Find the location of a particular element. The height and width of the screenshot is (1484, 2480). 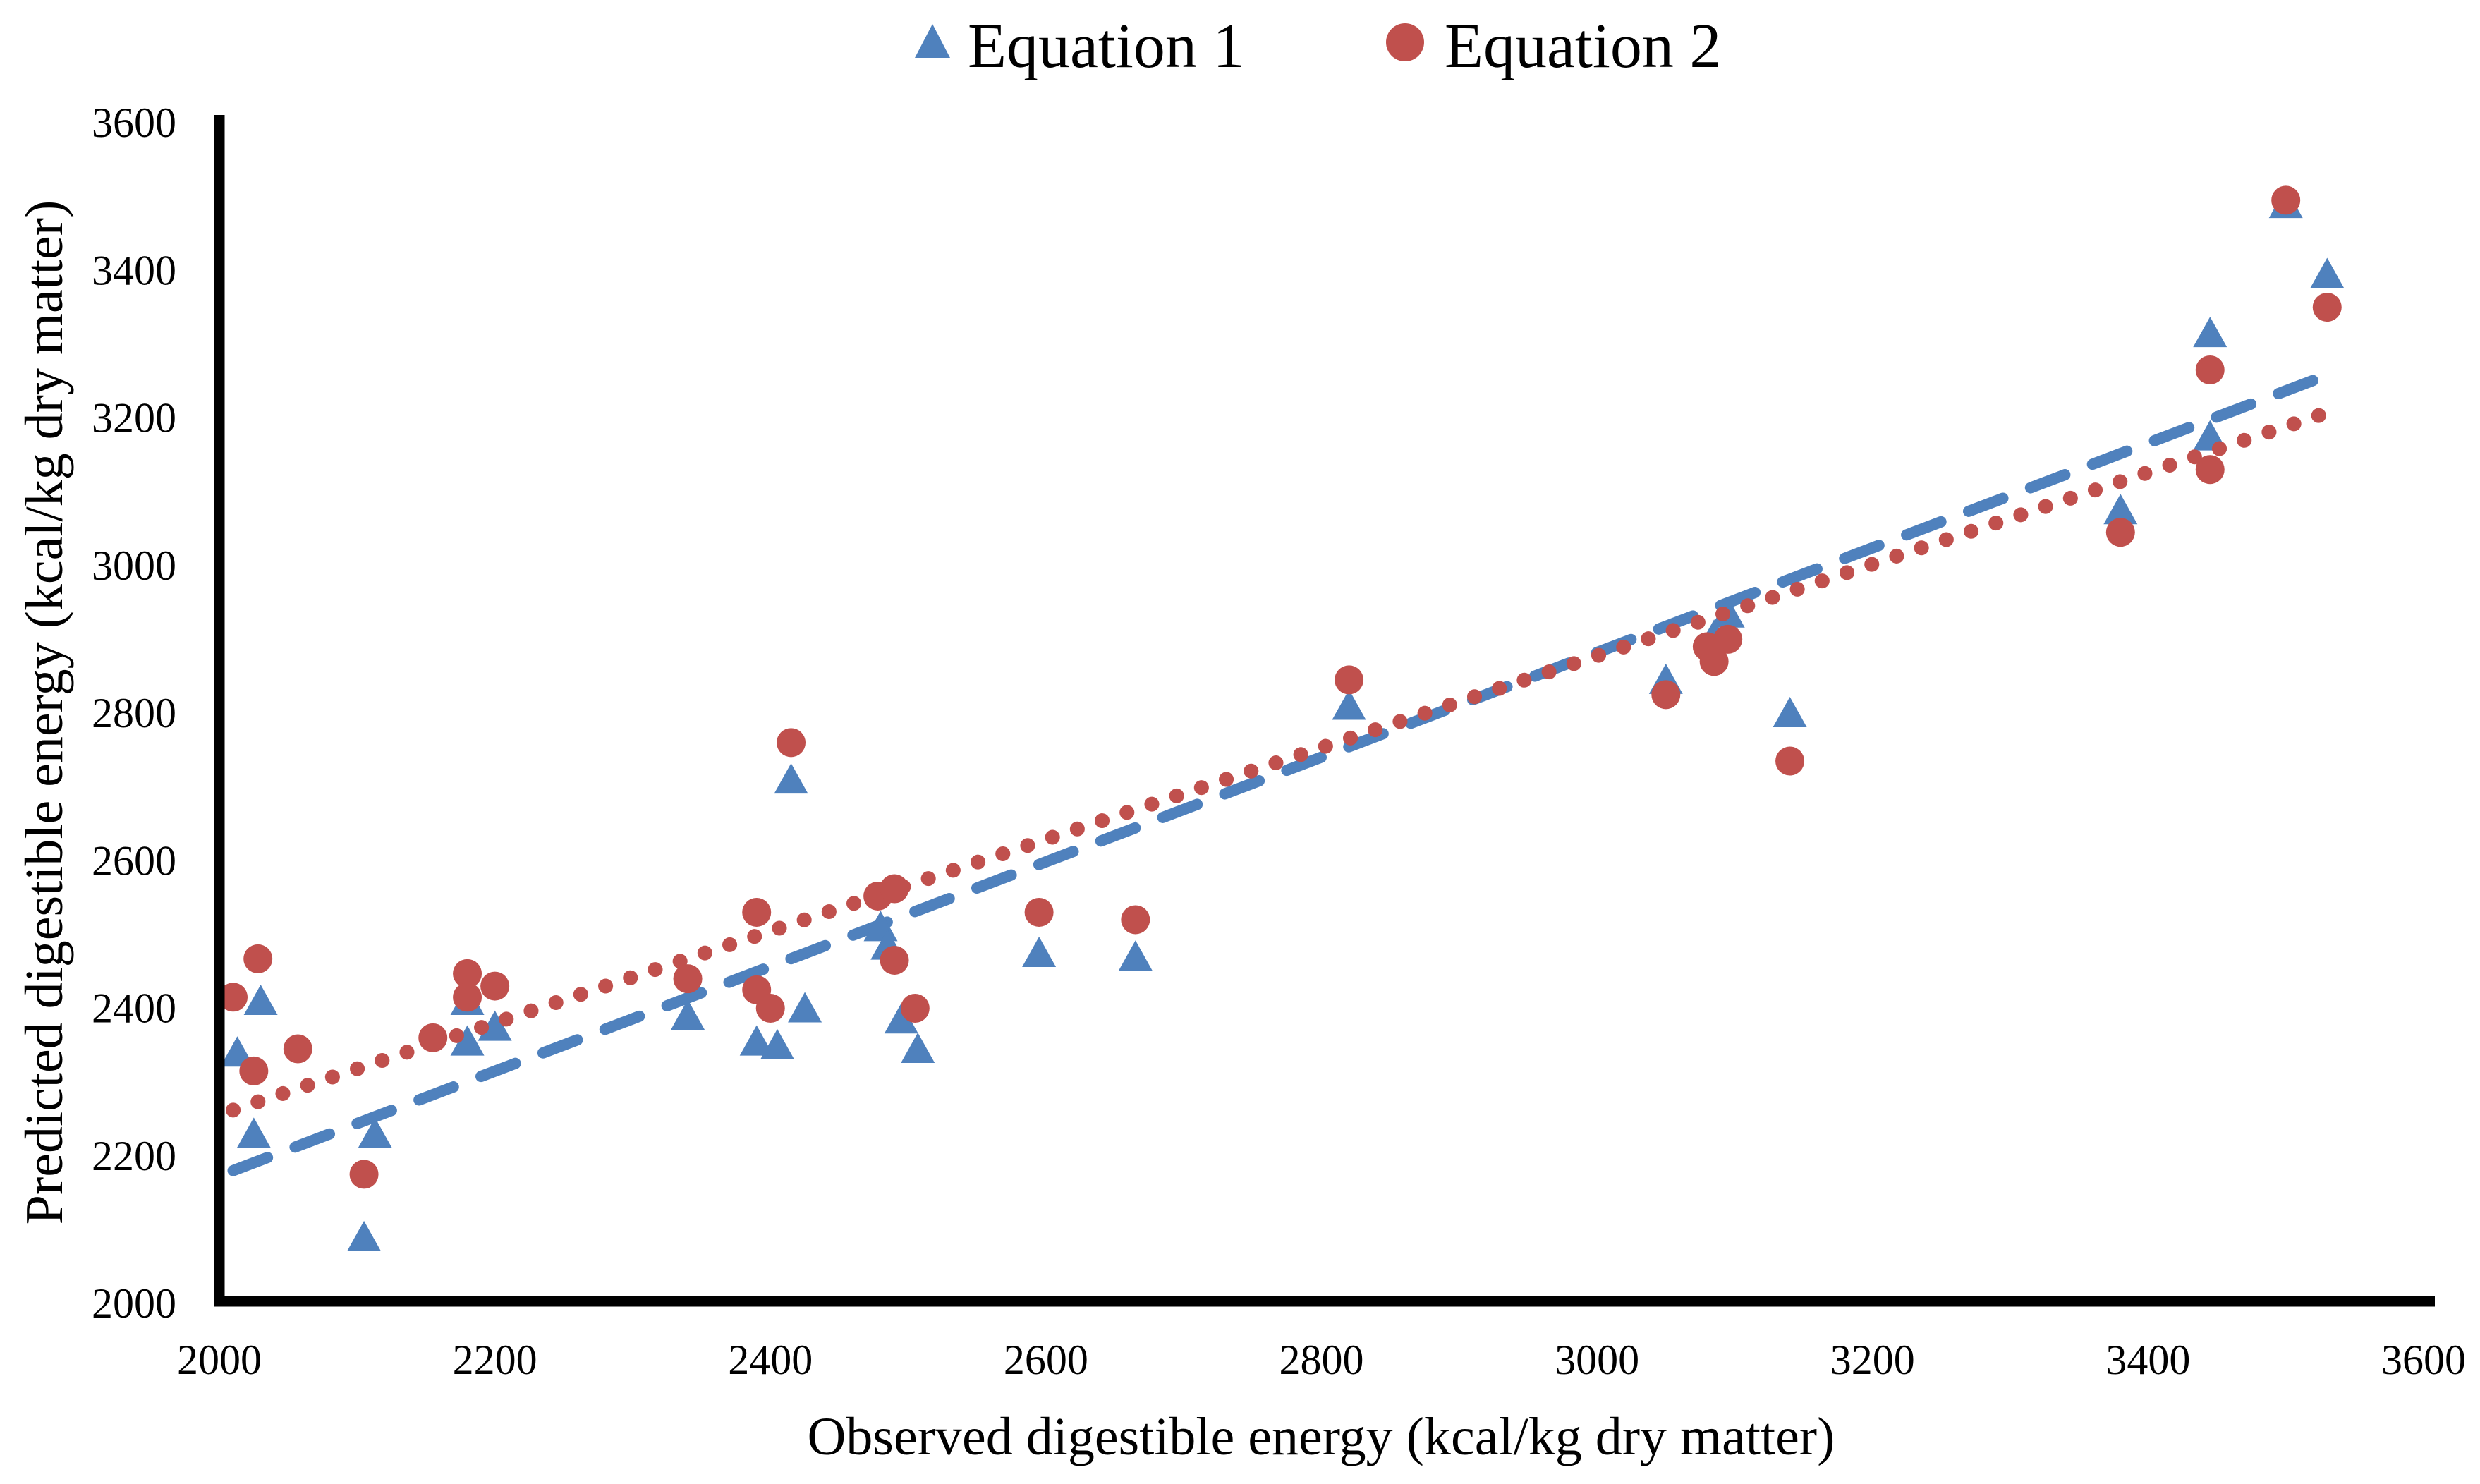

x-tick-label: 2200 is located at coordinates (495, 1360).